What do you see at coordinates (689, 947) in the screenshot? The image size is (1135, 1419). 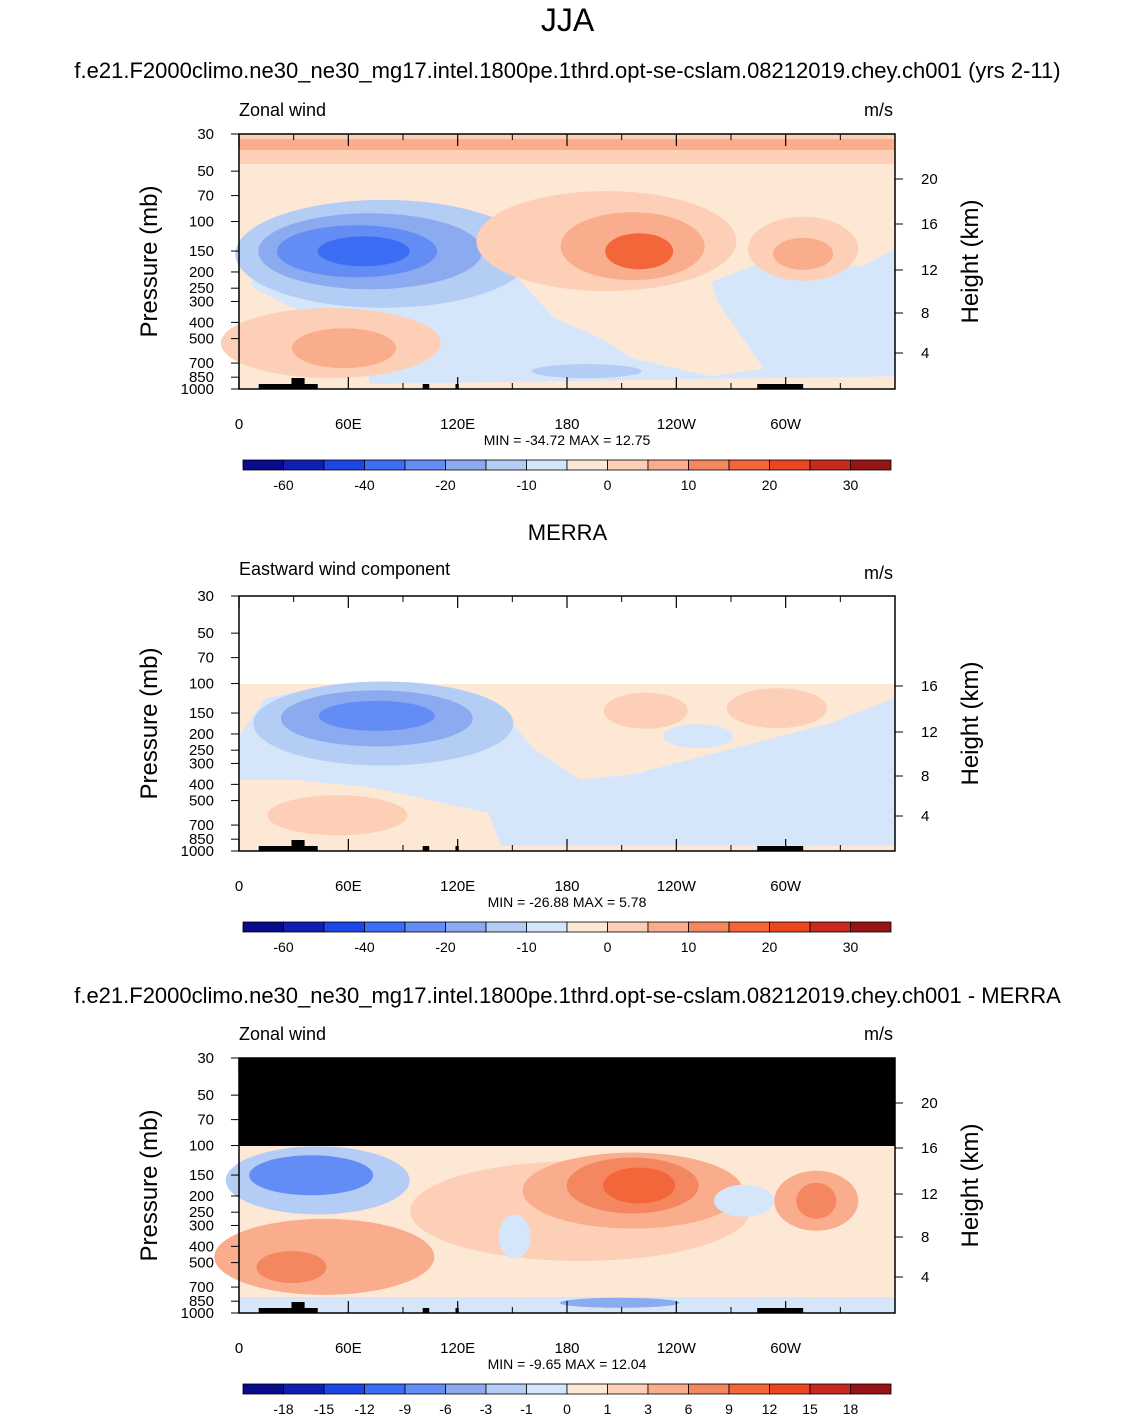 I see `colorbar-label: 10` at bounding box center [689, 947].